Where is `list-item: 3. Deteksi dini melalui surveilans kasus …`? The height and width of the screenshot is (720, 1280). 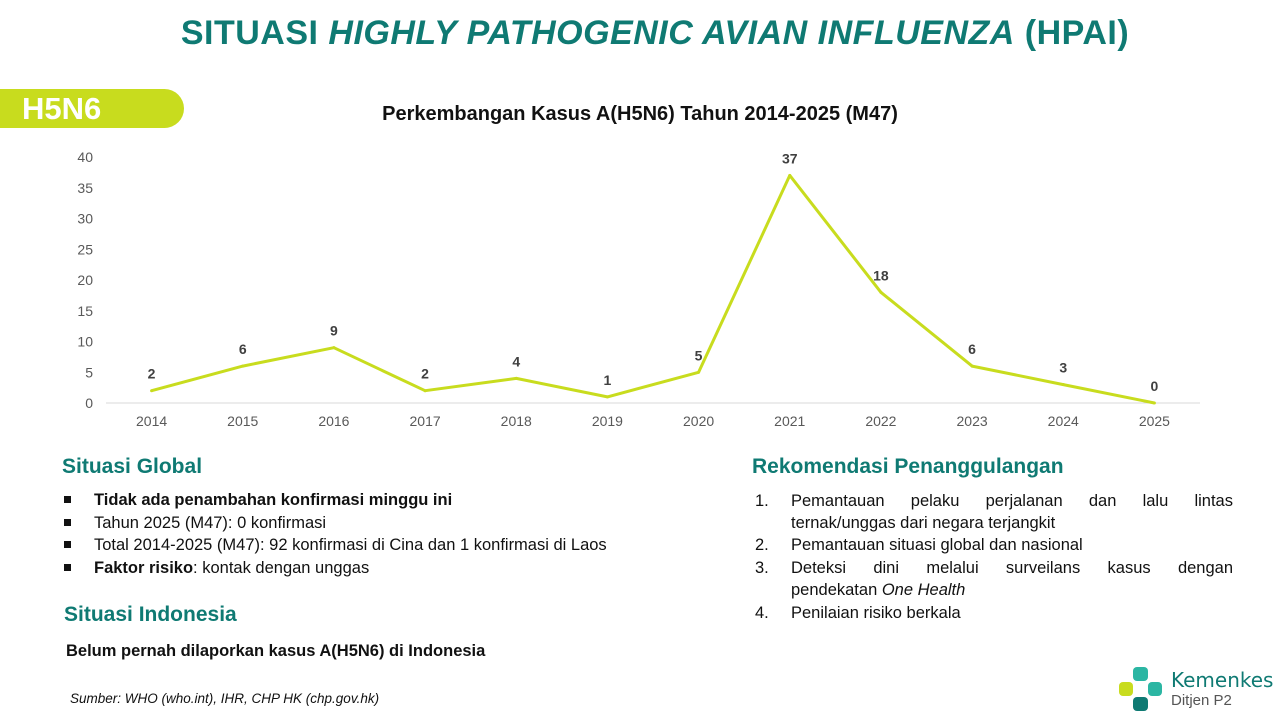 list-item: 3. Deteksi dini melalui surveilans kasus … is located at coordinates (994, 567).